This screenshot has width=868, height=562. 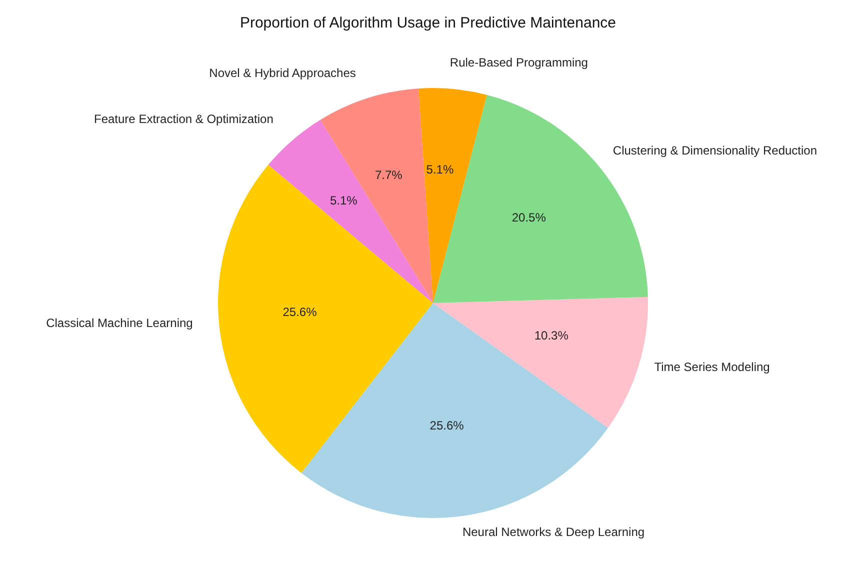 What do you see at coordinates (282, 73) in the screenshot?
I see `slice-label: Novel & Hybrid Approaches` at bounding box center [282, 73].